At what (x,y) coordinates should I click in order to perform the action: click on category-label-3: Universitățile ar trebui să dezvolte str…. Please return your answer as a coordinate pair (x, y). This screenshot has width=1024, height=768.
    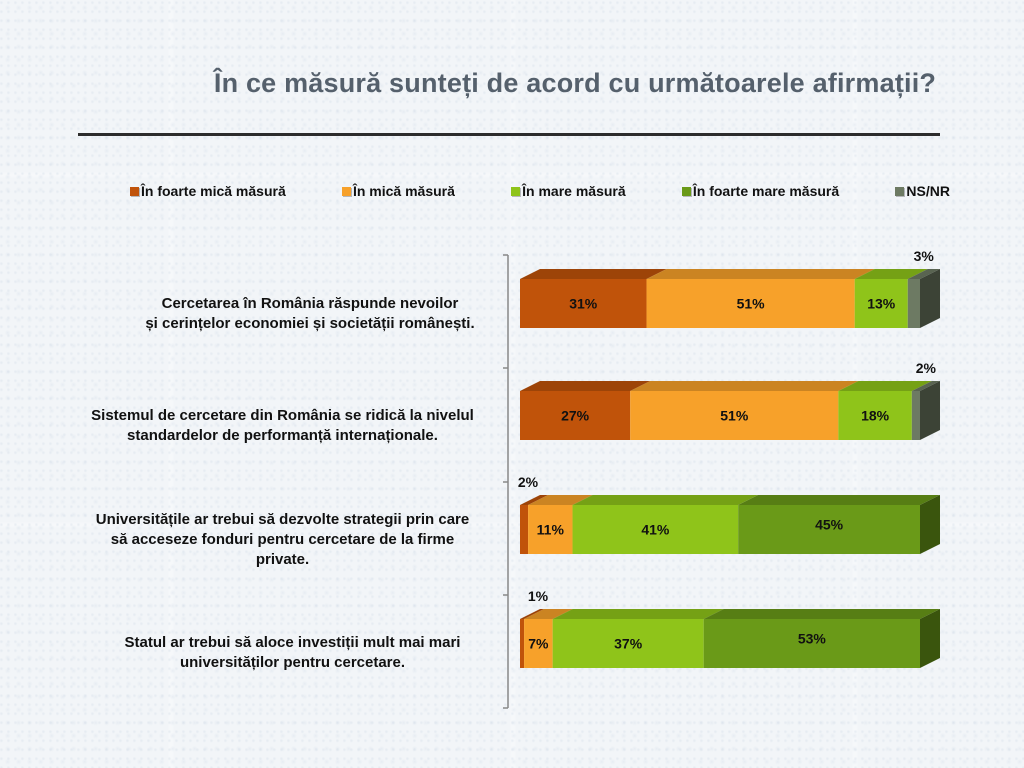
    Looking at the image, I should click on (282, 539).